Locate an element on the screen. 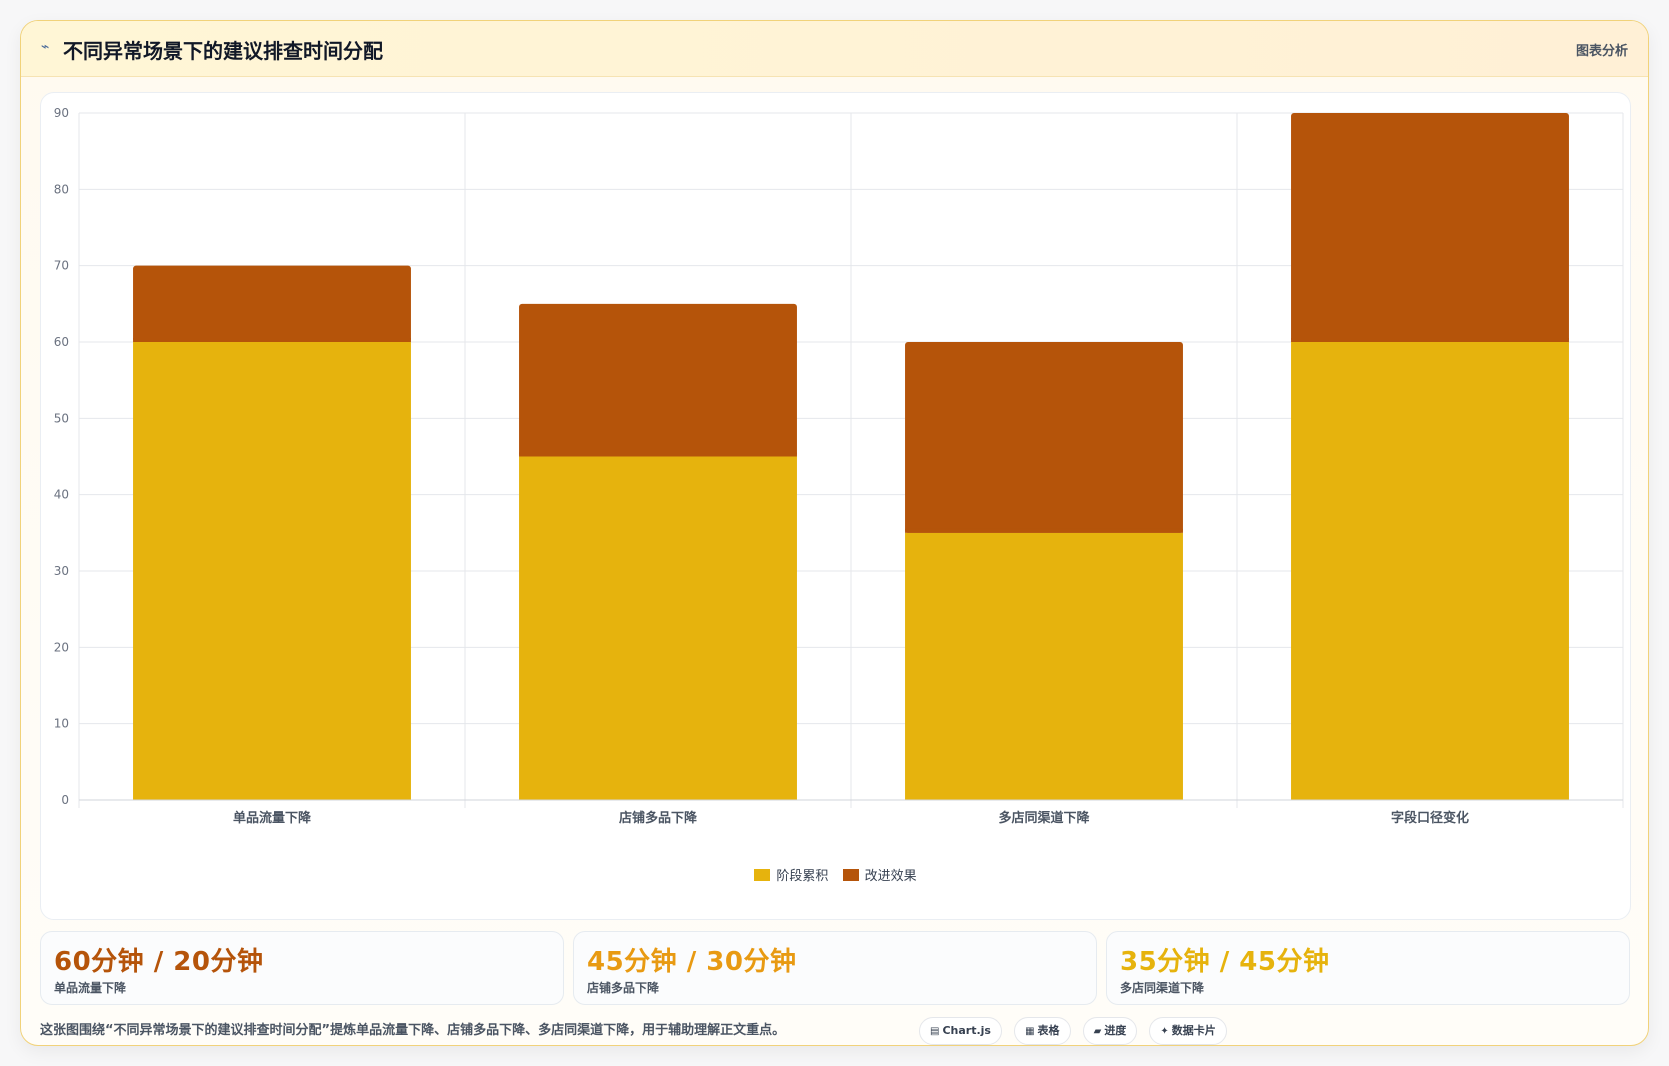 The height and width of the screenshot is (1066, 1669). y-tick-label: 50 is located at coordinates (61, 418).